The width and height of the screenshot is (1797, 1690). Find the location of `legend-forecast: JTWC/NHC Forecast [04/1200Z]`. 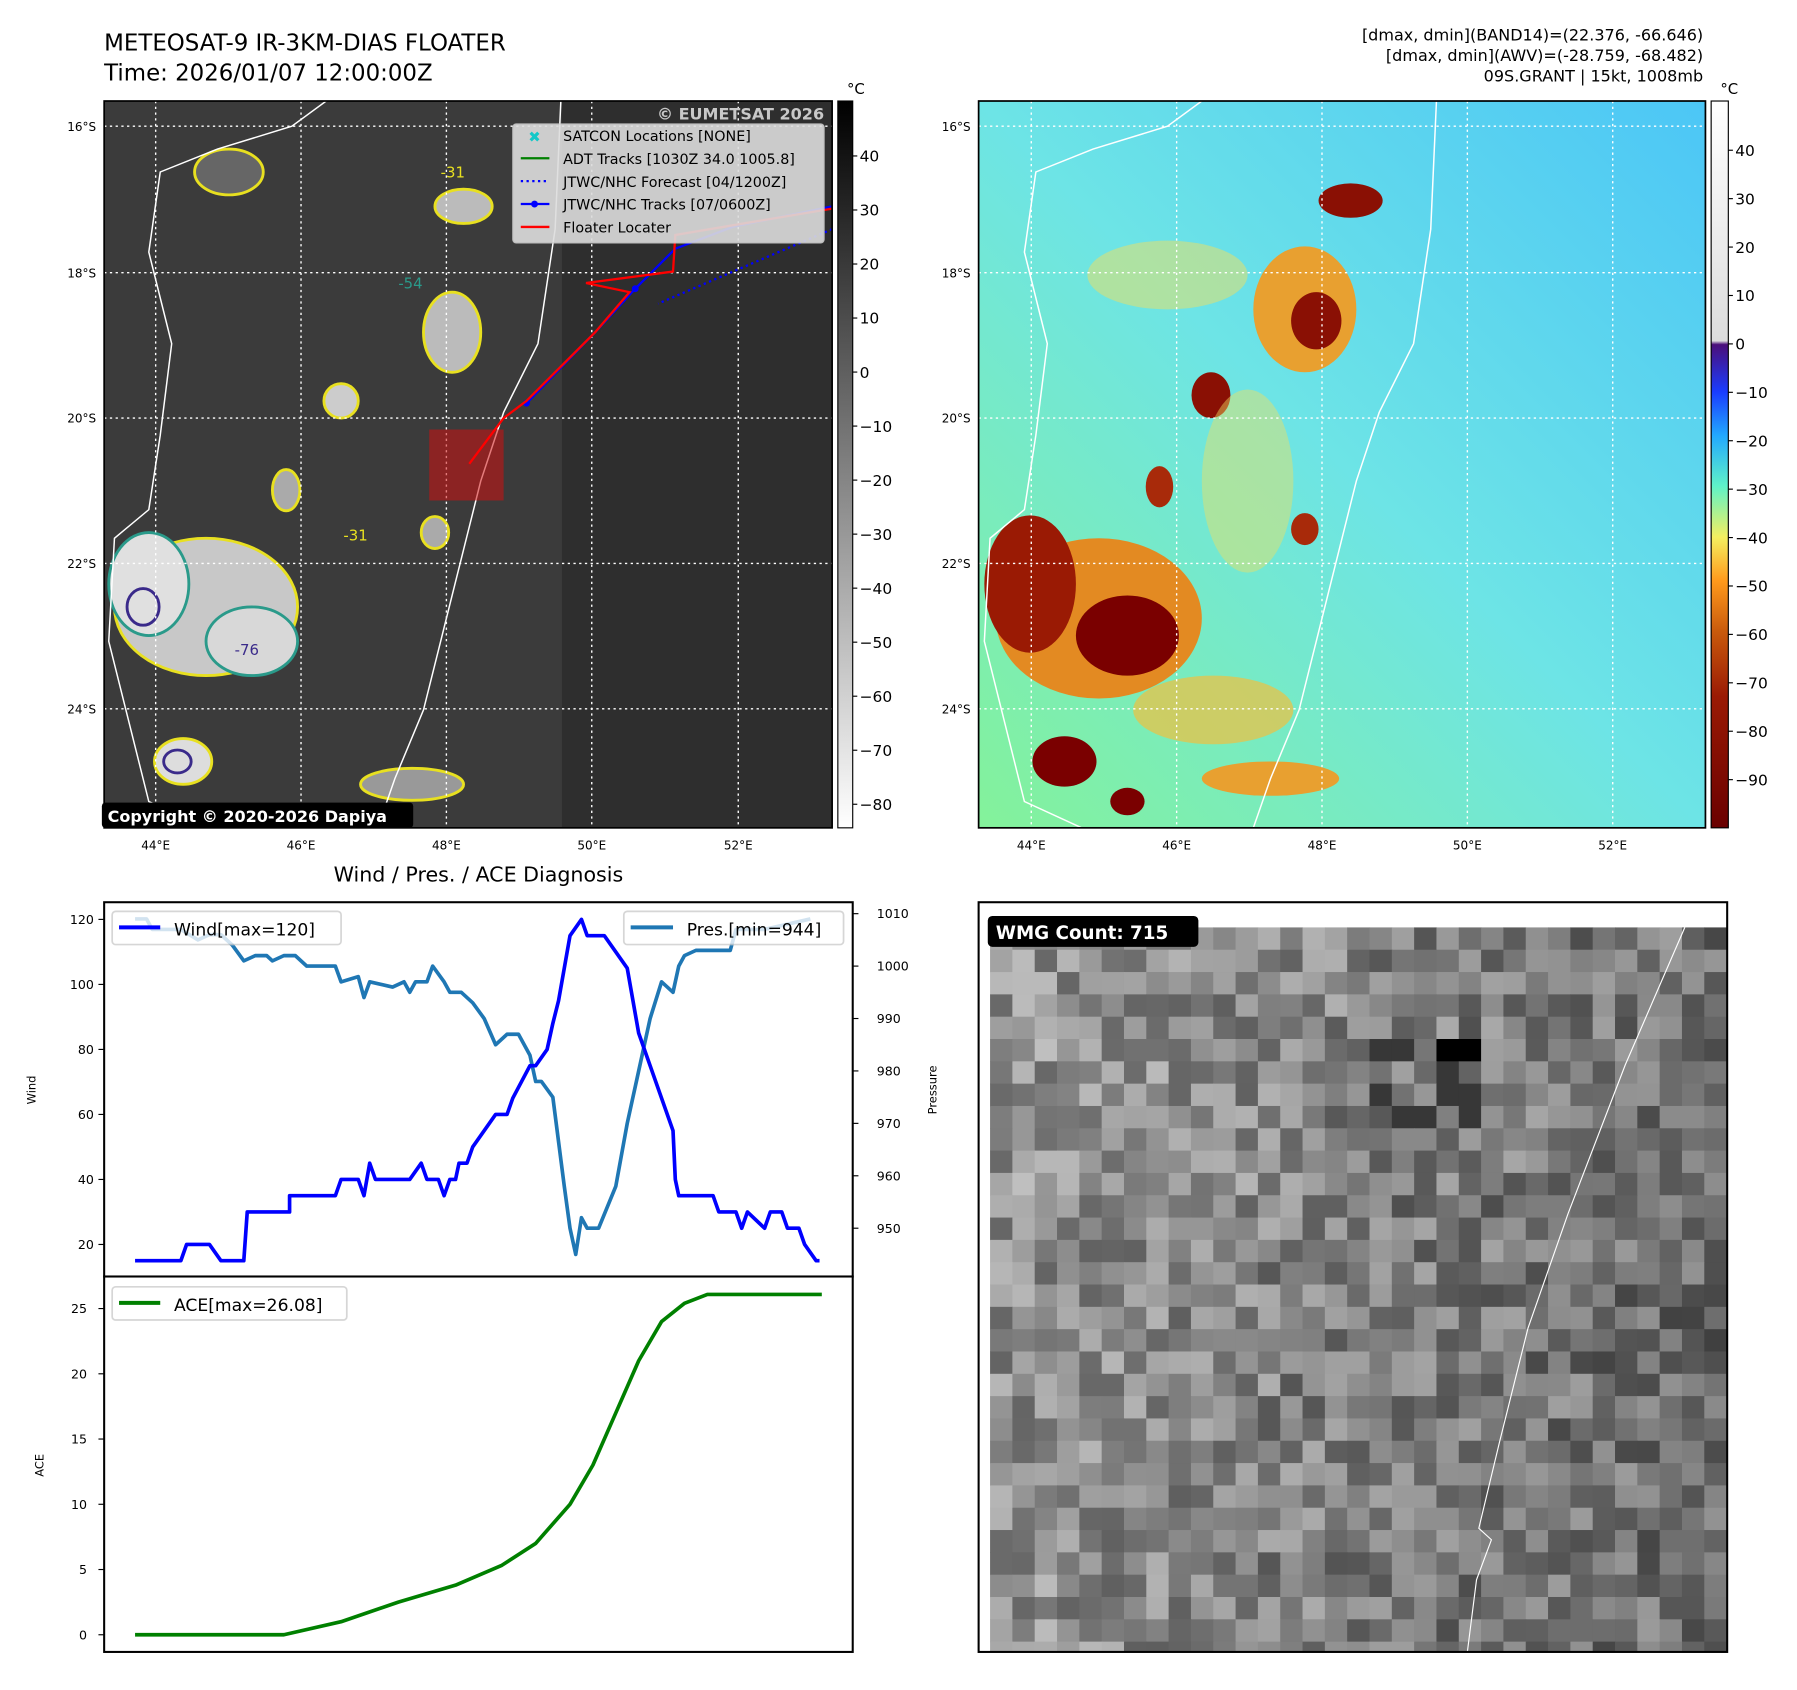

legend-forecast: JTWC/NHC Forecast [04/1200Z] is located at coordinates (674, 183).